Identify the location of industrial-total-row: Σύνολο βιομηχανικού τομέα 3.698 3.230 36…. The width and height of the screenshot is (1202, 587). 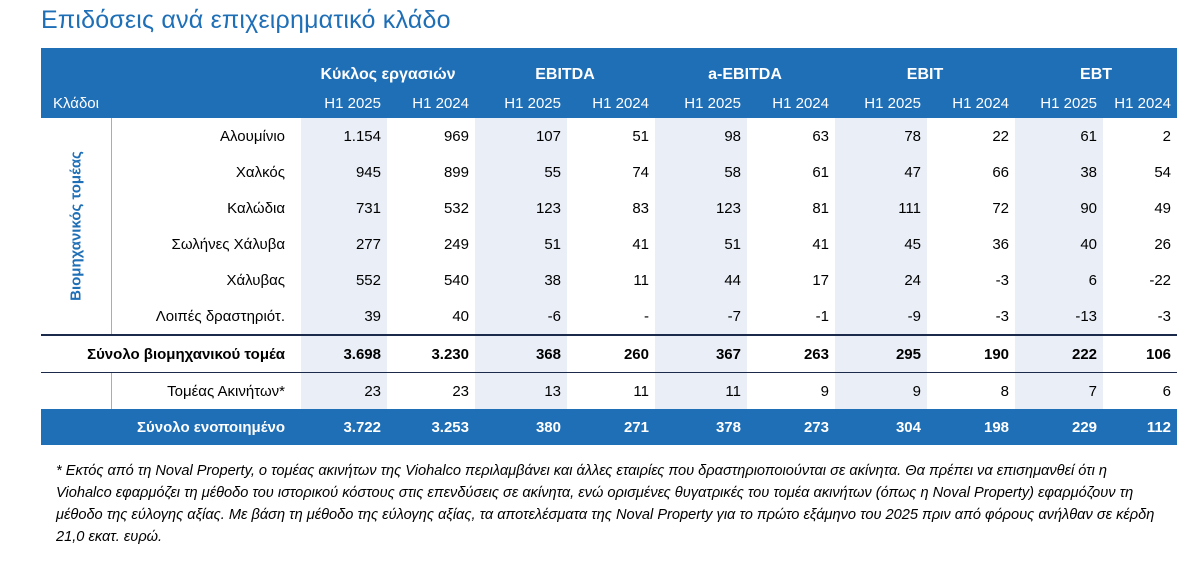
(609, 353).